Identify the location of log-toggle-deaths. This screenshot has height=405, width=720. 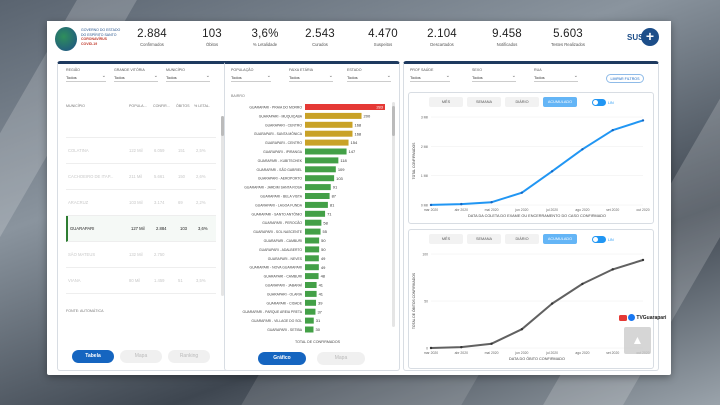
(599, 239).